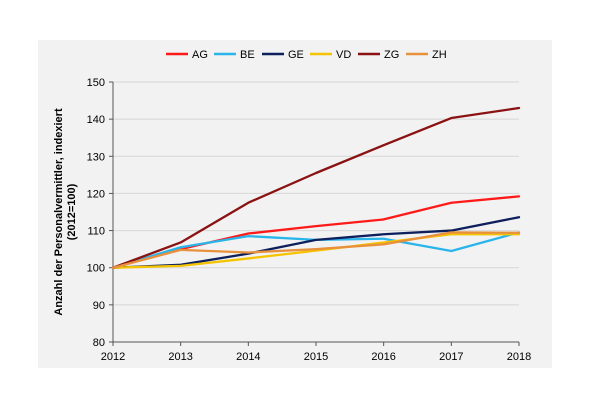 The width and height of the screenshot is (590, 417). I want to click on x-tick-label: 2014, so click(248, 357).